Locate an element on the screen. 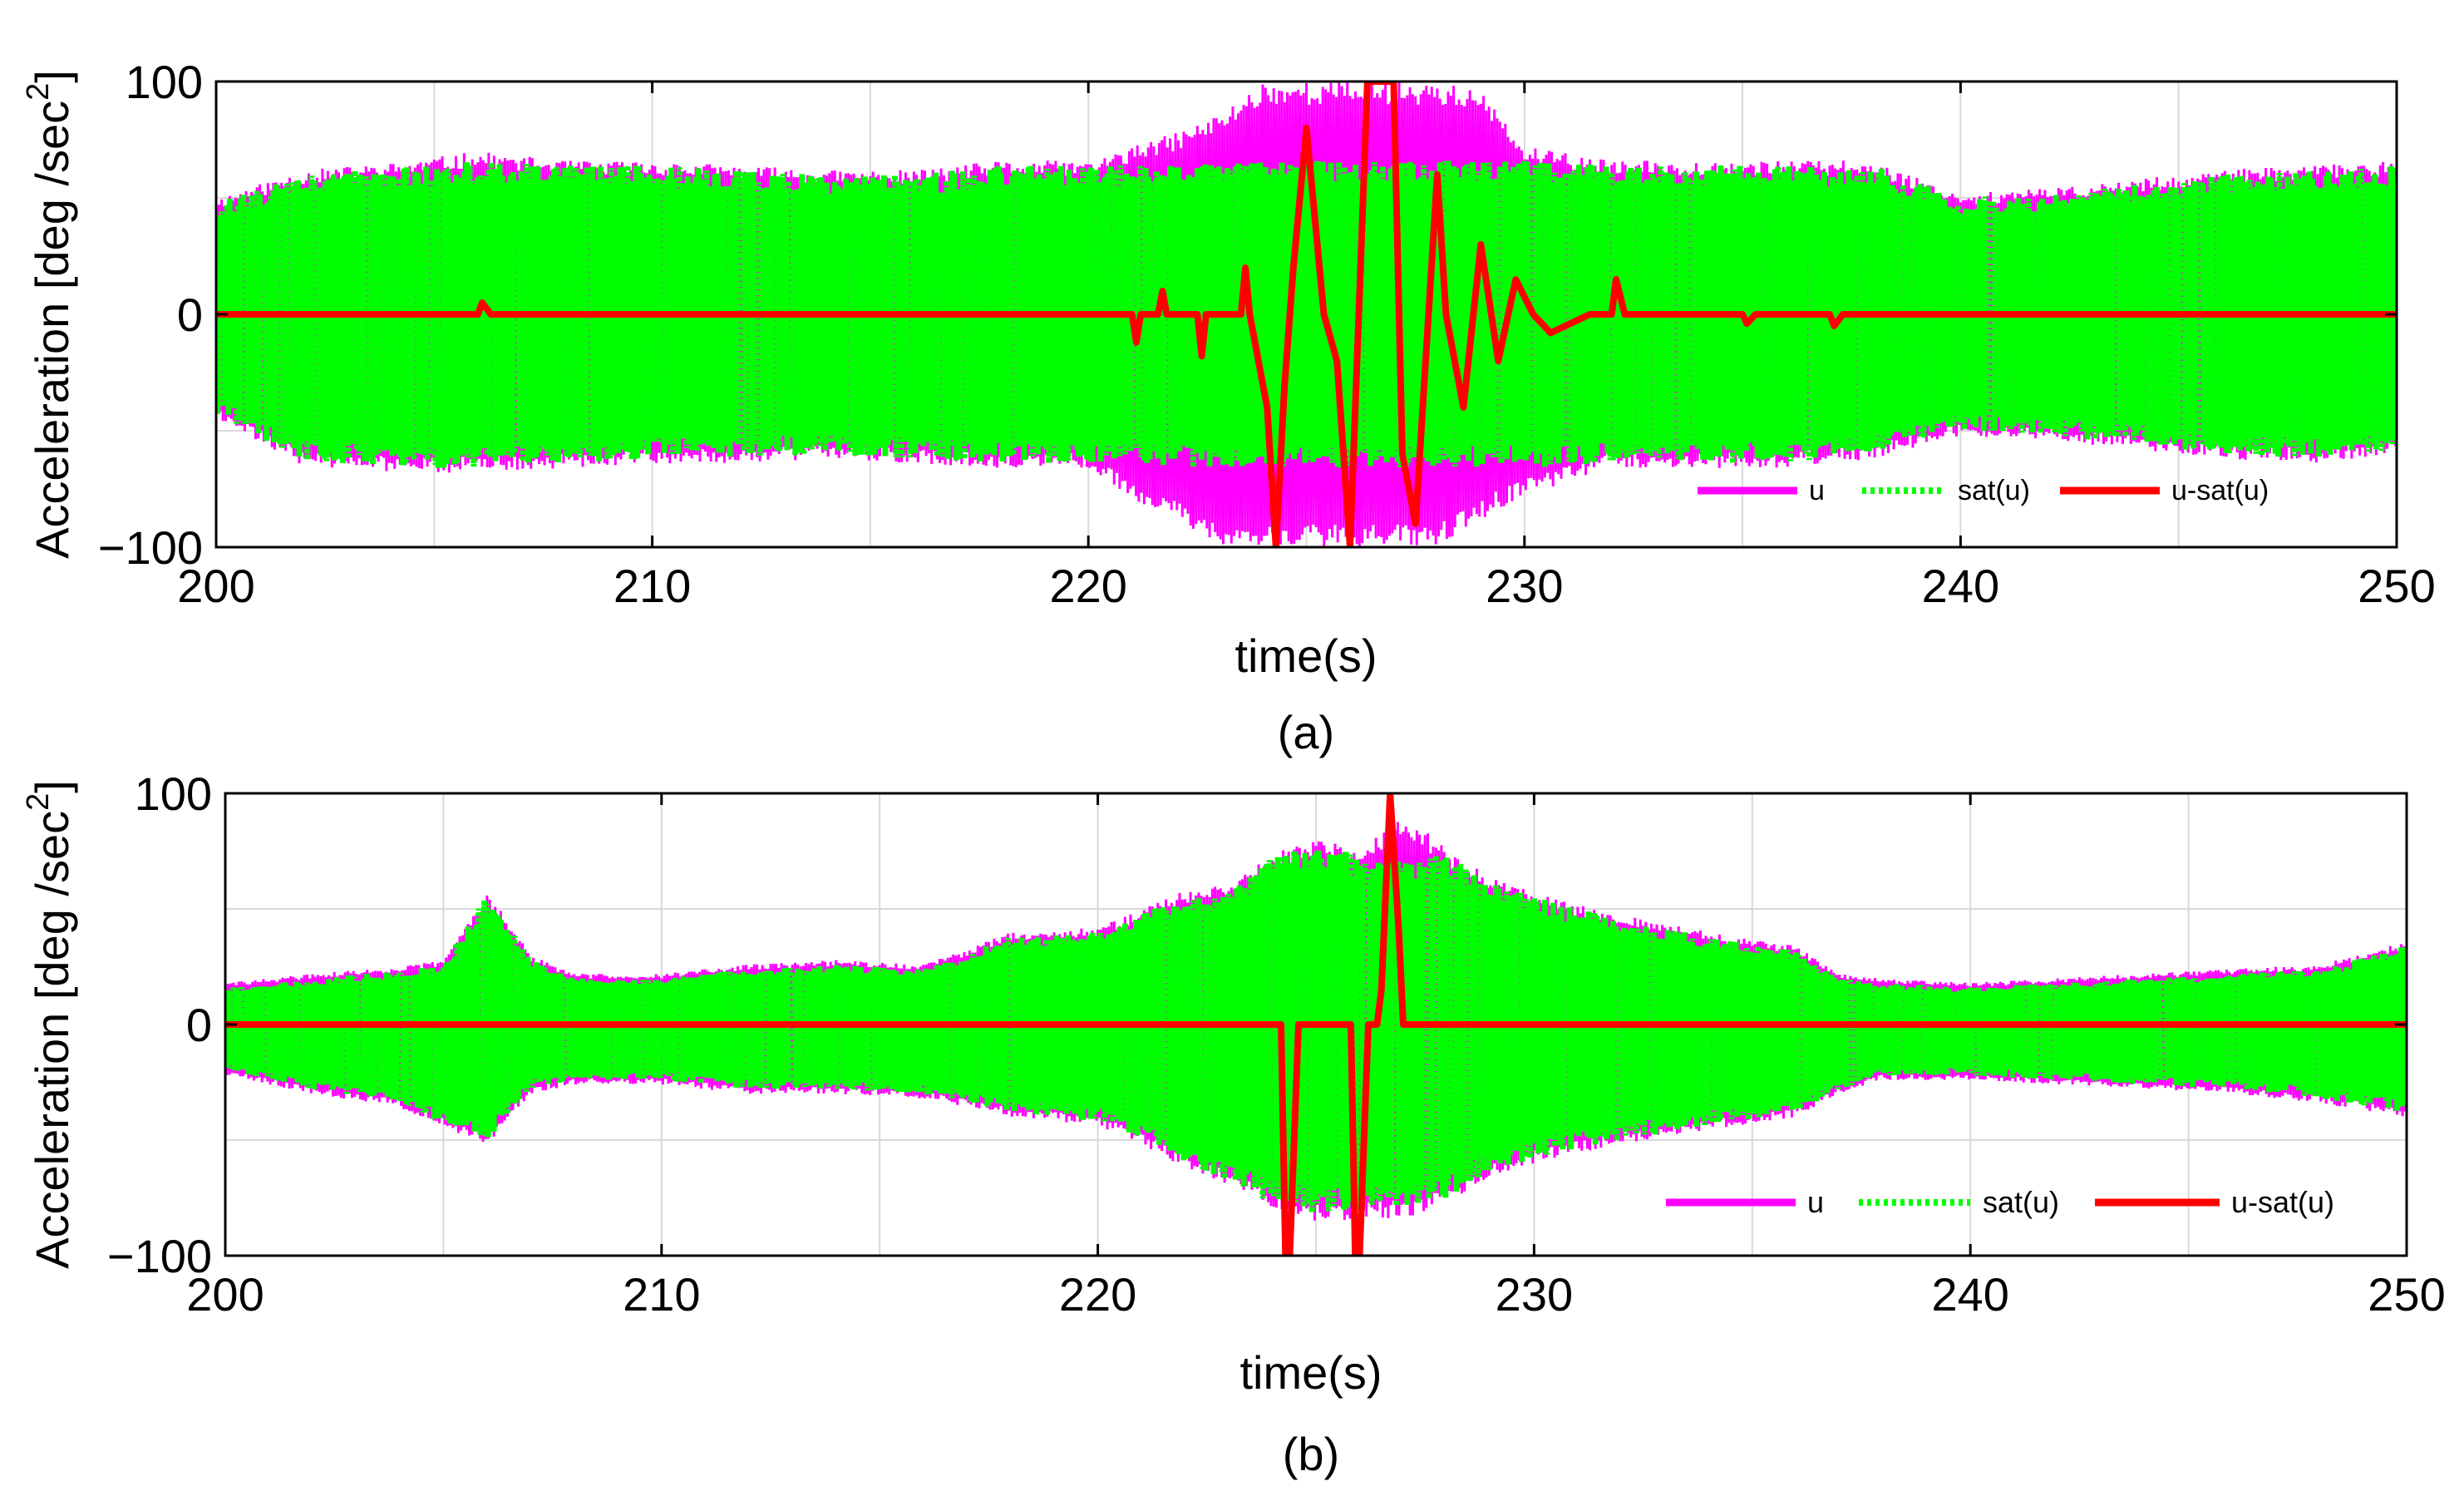  legend-label-sat-a: sat(u) is located at coordinates (1994, 490).